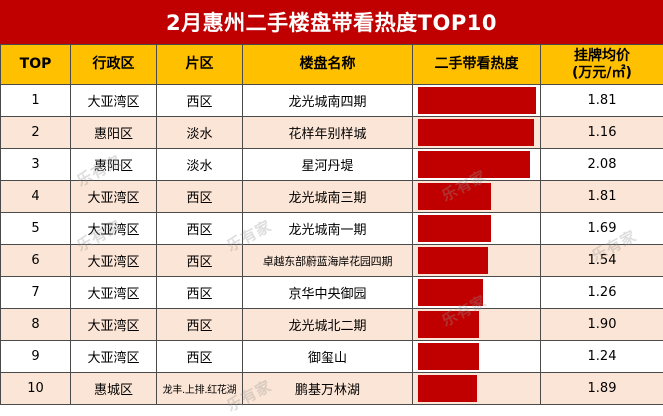  I want to click on name-cell: 星河丹堤, so click(328, 165).